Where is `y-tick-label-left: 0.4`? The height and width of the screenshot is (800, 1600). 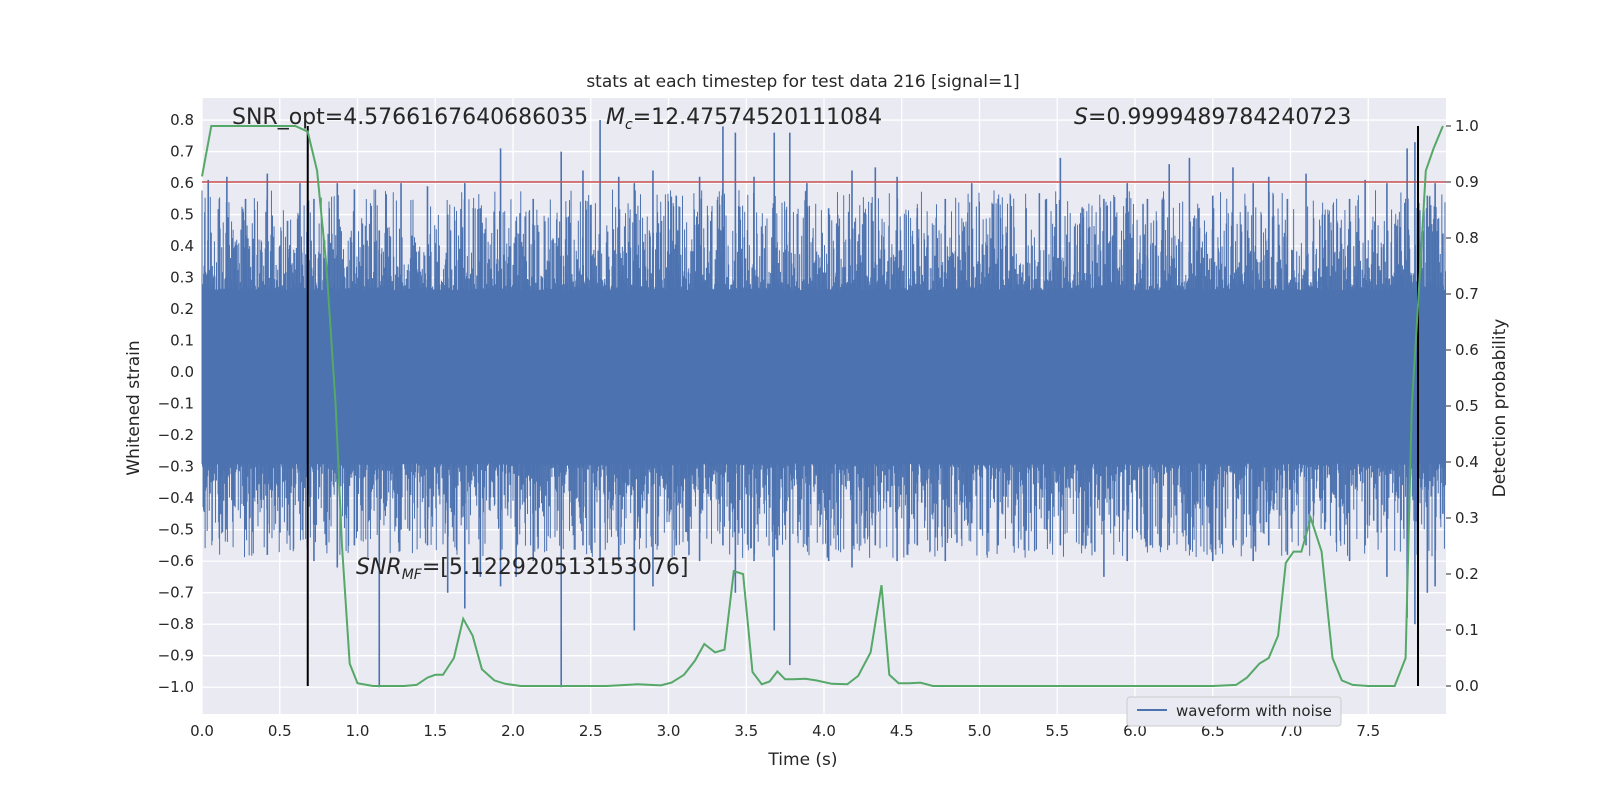 y-tick-label-left: 0.4 is located at coordinates (182, 246).